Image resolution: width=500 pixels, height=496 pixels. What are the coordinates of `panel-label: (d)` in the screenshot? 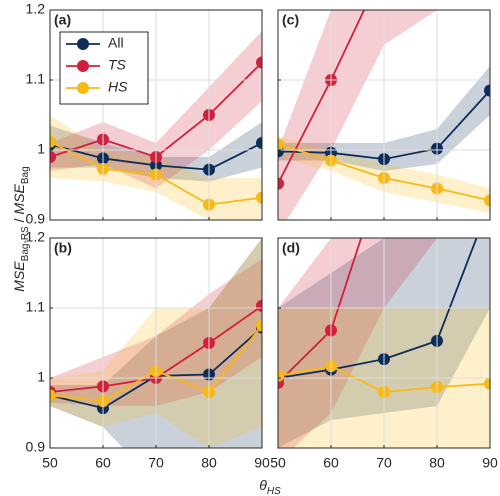 It's located at (291, 248).